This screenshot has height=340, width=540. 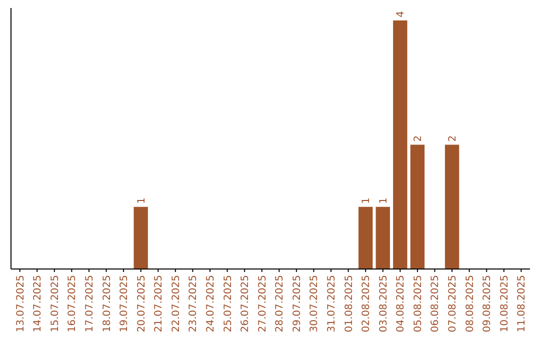 I want to click on x-tick-label: 10.08.2025, so click(x=504, y=303).